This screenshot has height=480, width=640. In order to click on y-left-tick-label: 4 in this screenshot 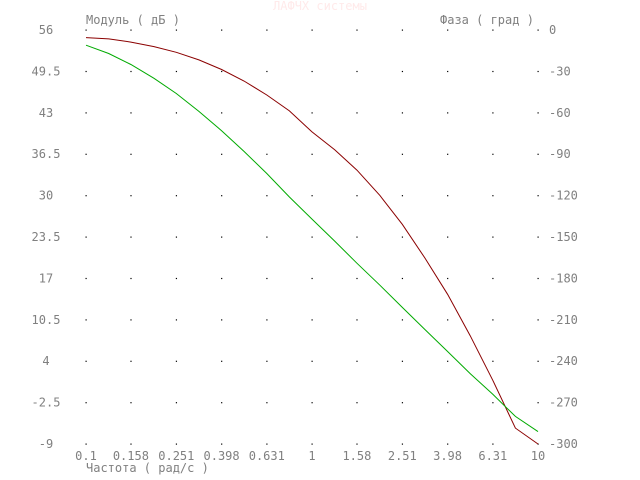, I will do `click(45, 361)`.